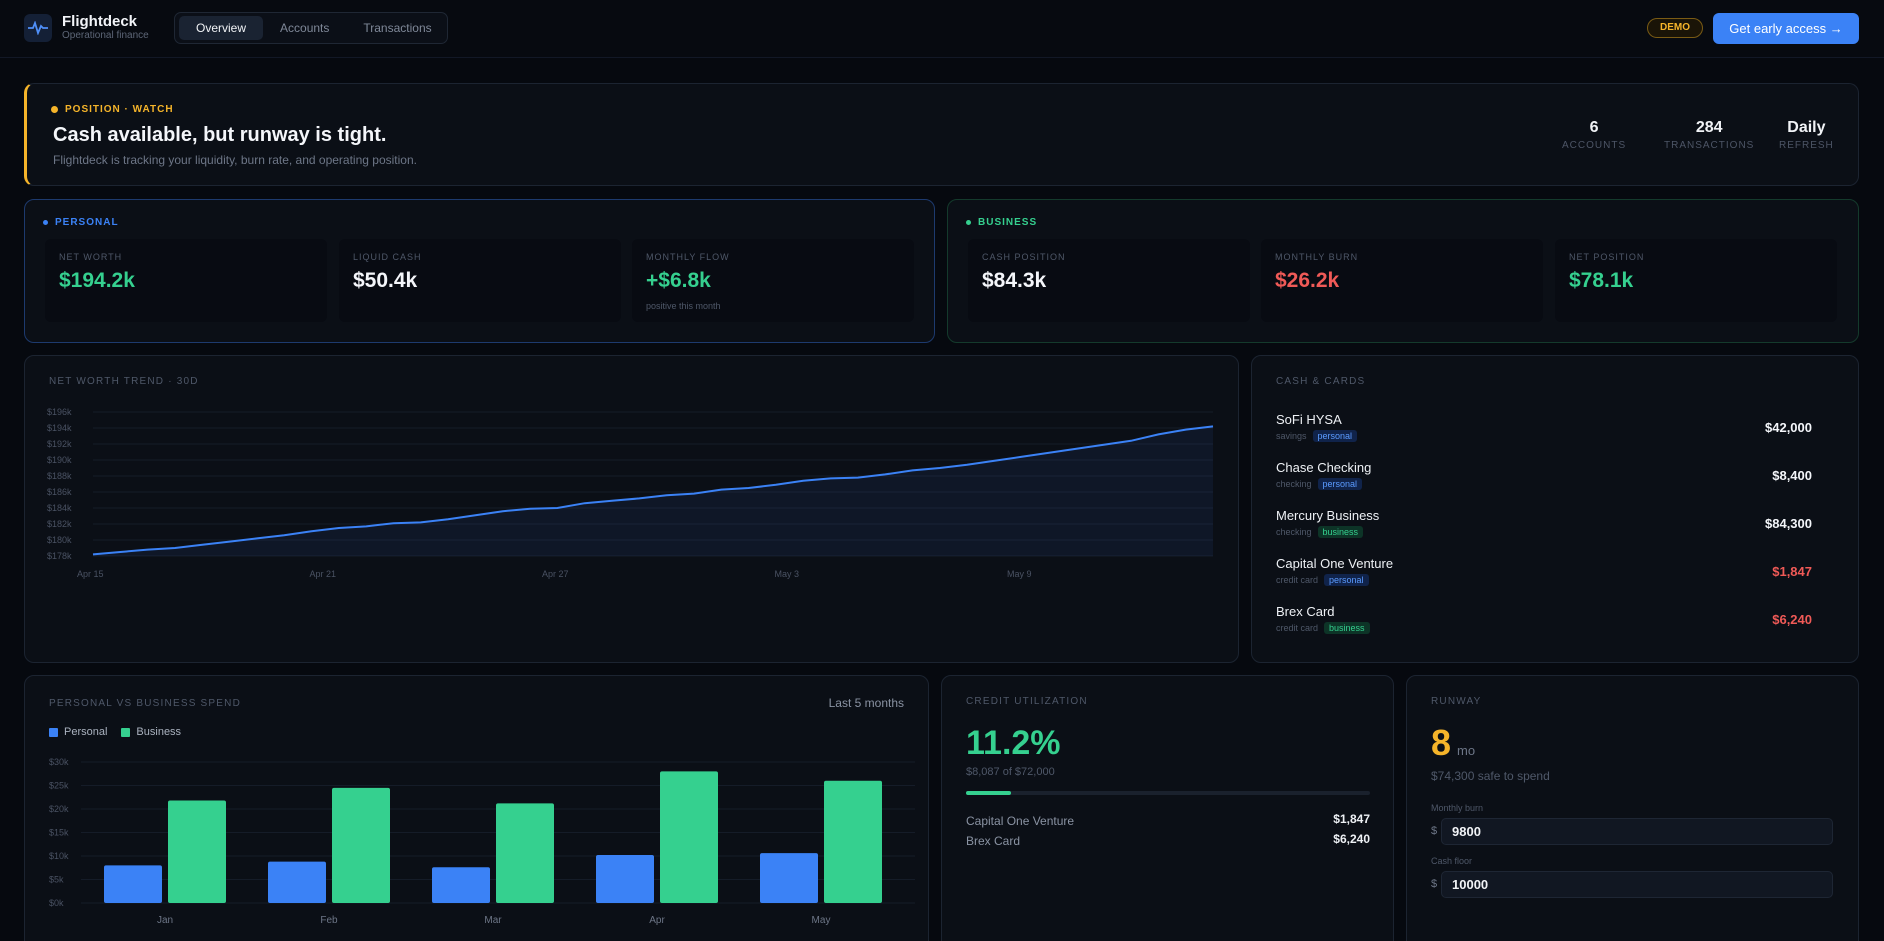  I want to click on y-tick-label: $20k, so click(59, 809).